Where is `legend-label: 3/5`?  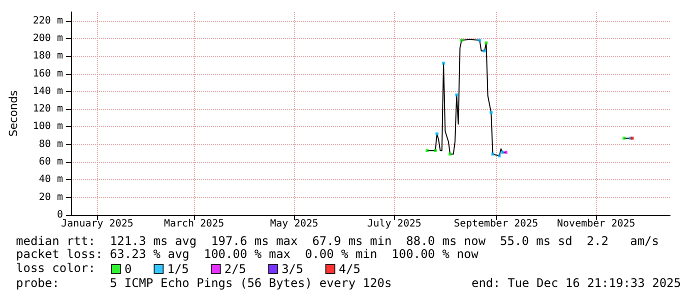 legend-label: 3/5 is located at coordinates (293, 269).